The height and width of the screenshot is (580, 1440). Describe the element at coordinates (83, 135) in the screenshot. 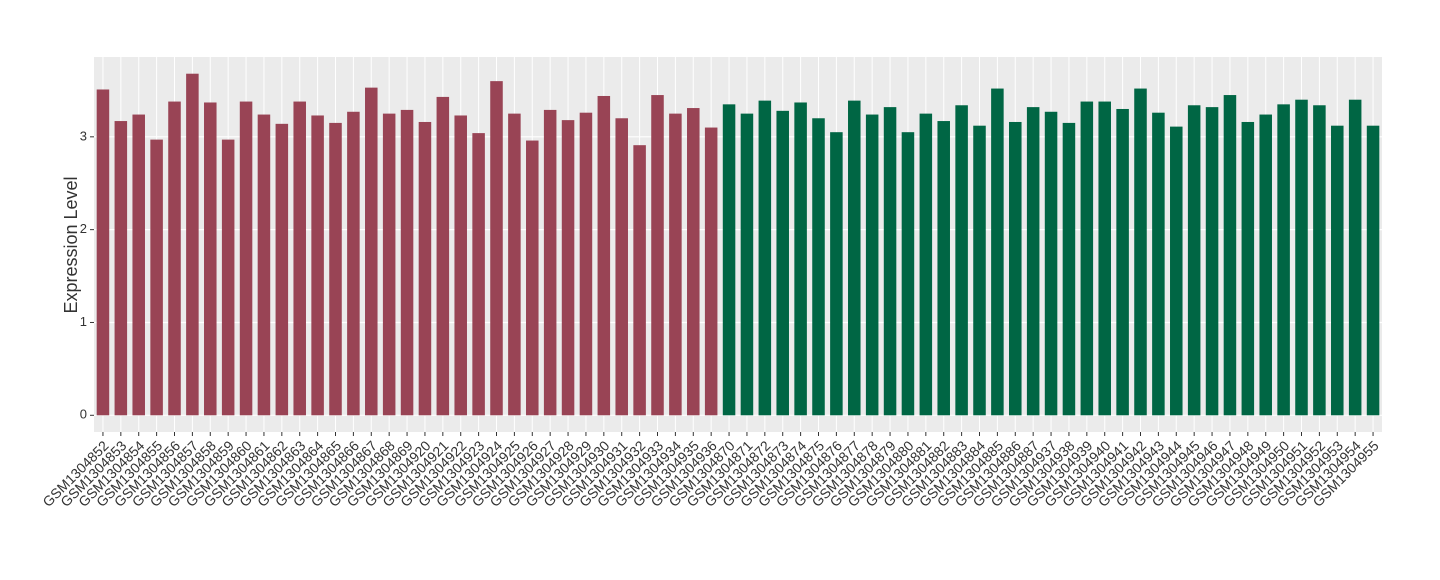

I see `y-tick-label: 3` at that location.